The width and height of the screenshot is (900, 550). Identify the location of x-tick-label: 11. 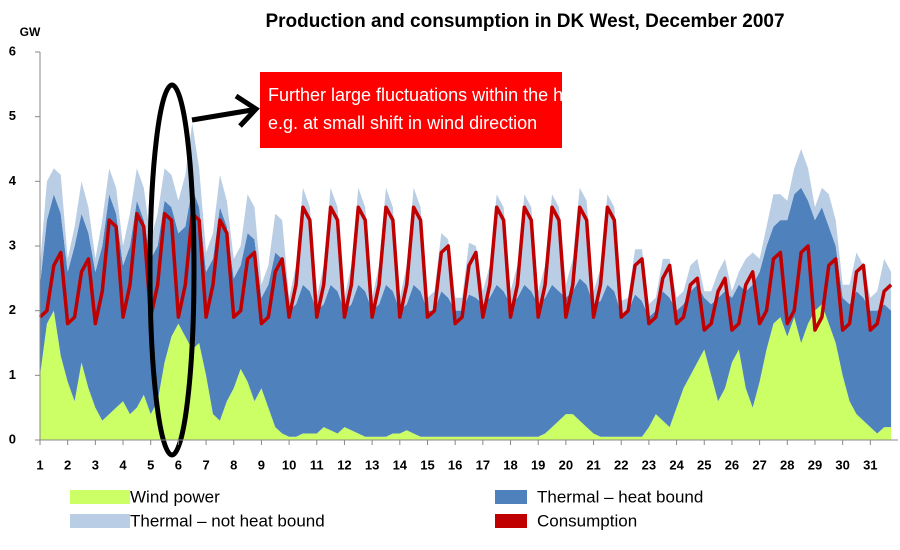
(317, 464).